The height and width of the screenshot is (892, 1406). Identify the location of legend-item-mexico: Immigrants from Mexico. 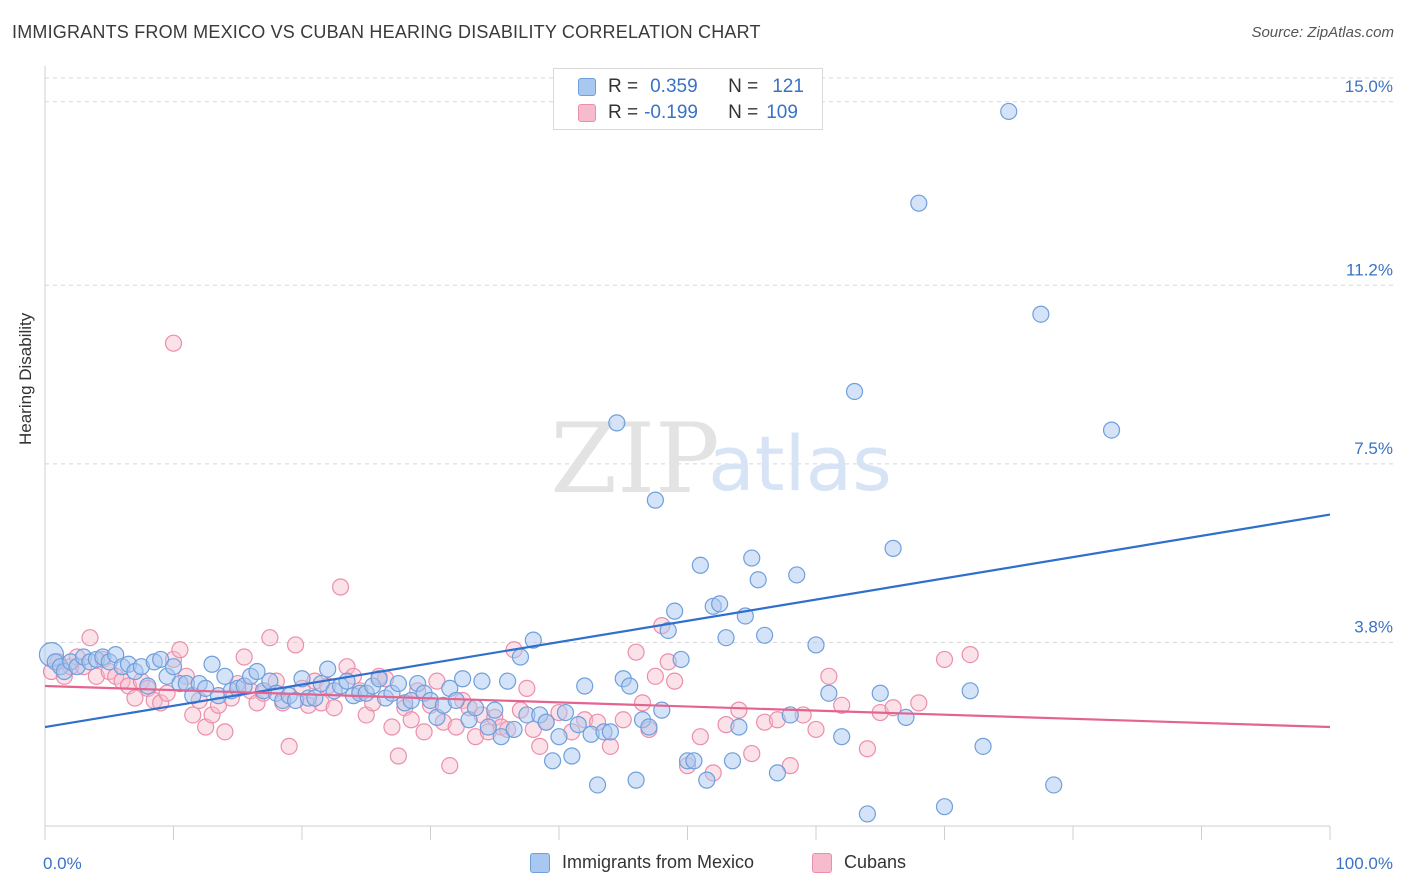
(642, 862).